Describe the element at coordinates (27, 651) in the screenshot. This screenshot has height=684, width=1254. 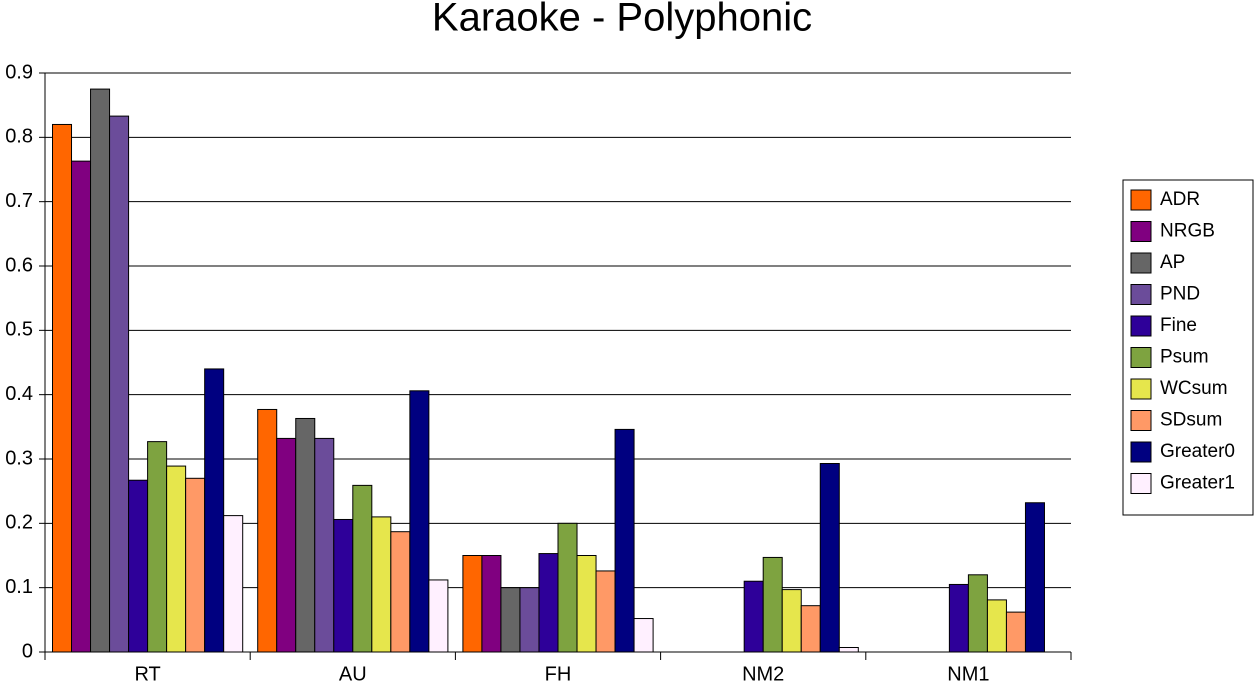
I see `y-tick-label: 0` at that location.